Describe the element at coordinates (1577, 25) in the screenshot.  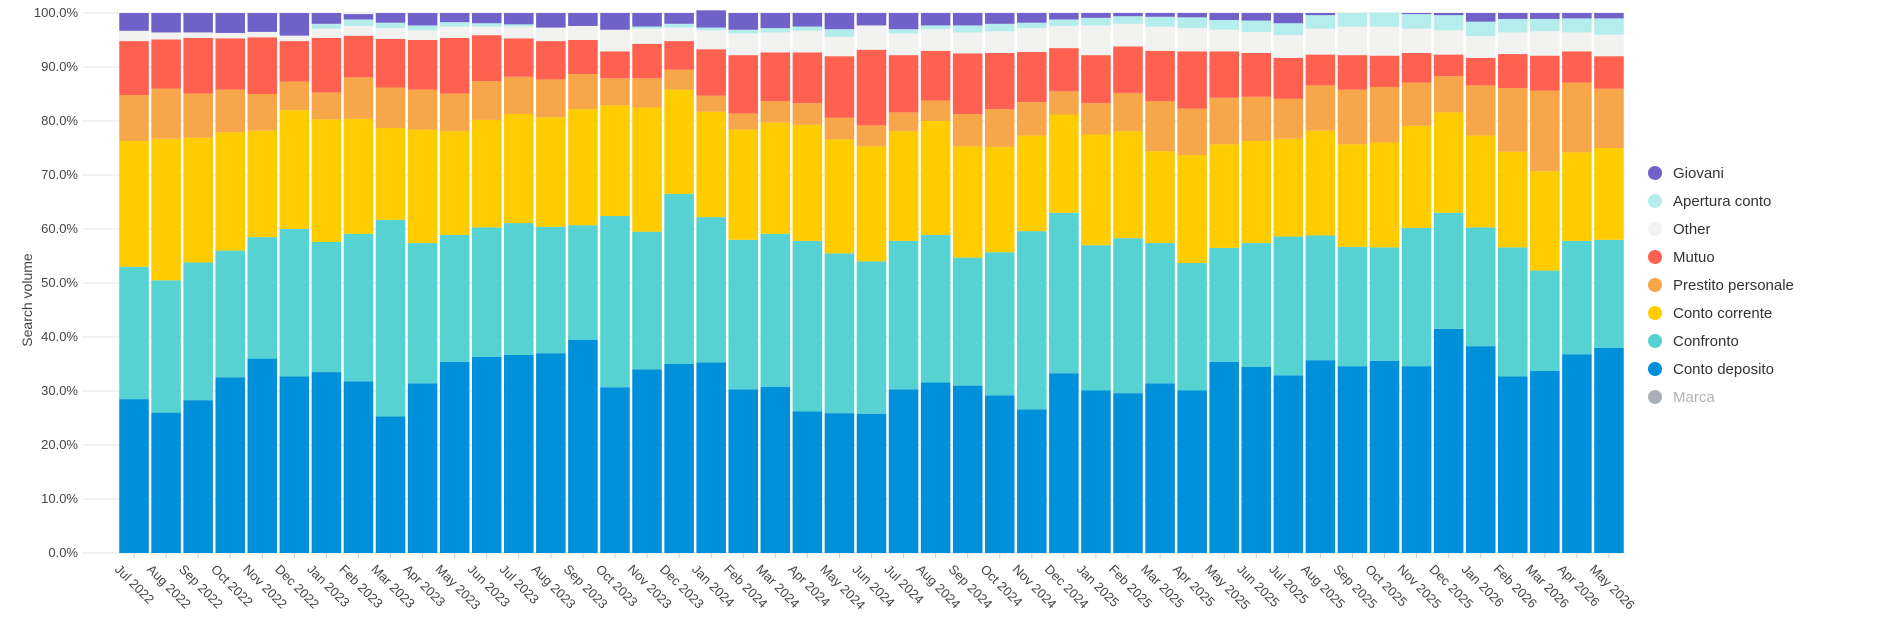
I see `bar-segment: Apr 2026 – Apertura conto: 2.6%` at that location.